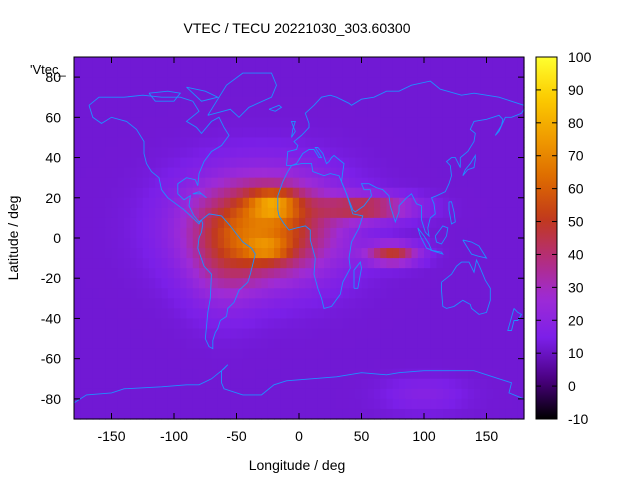 Image resolution: width=640 pixels, height=480 pixels. Describe the element at coordinates (53, 77) in the screenshot. I see `y-tick-label: 80` at that location.